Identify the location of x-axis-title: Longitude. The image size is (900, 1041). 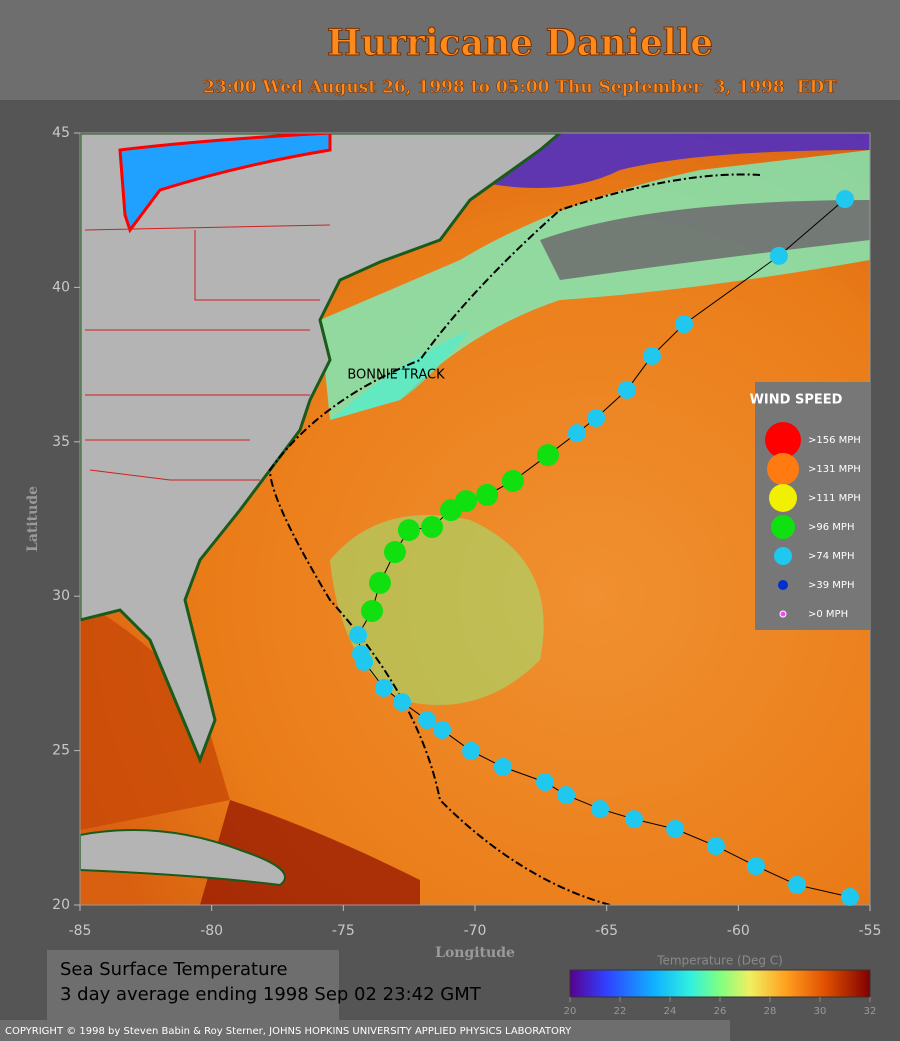
(475, 953).